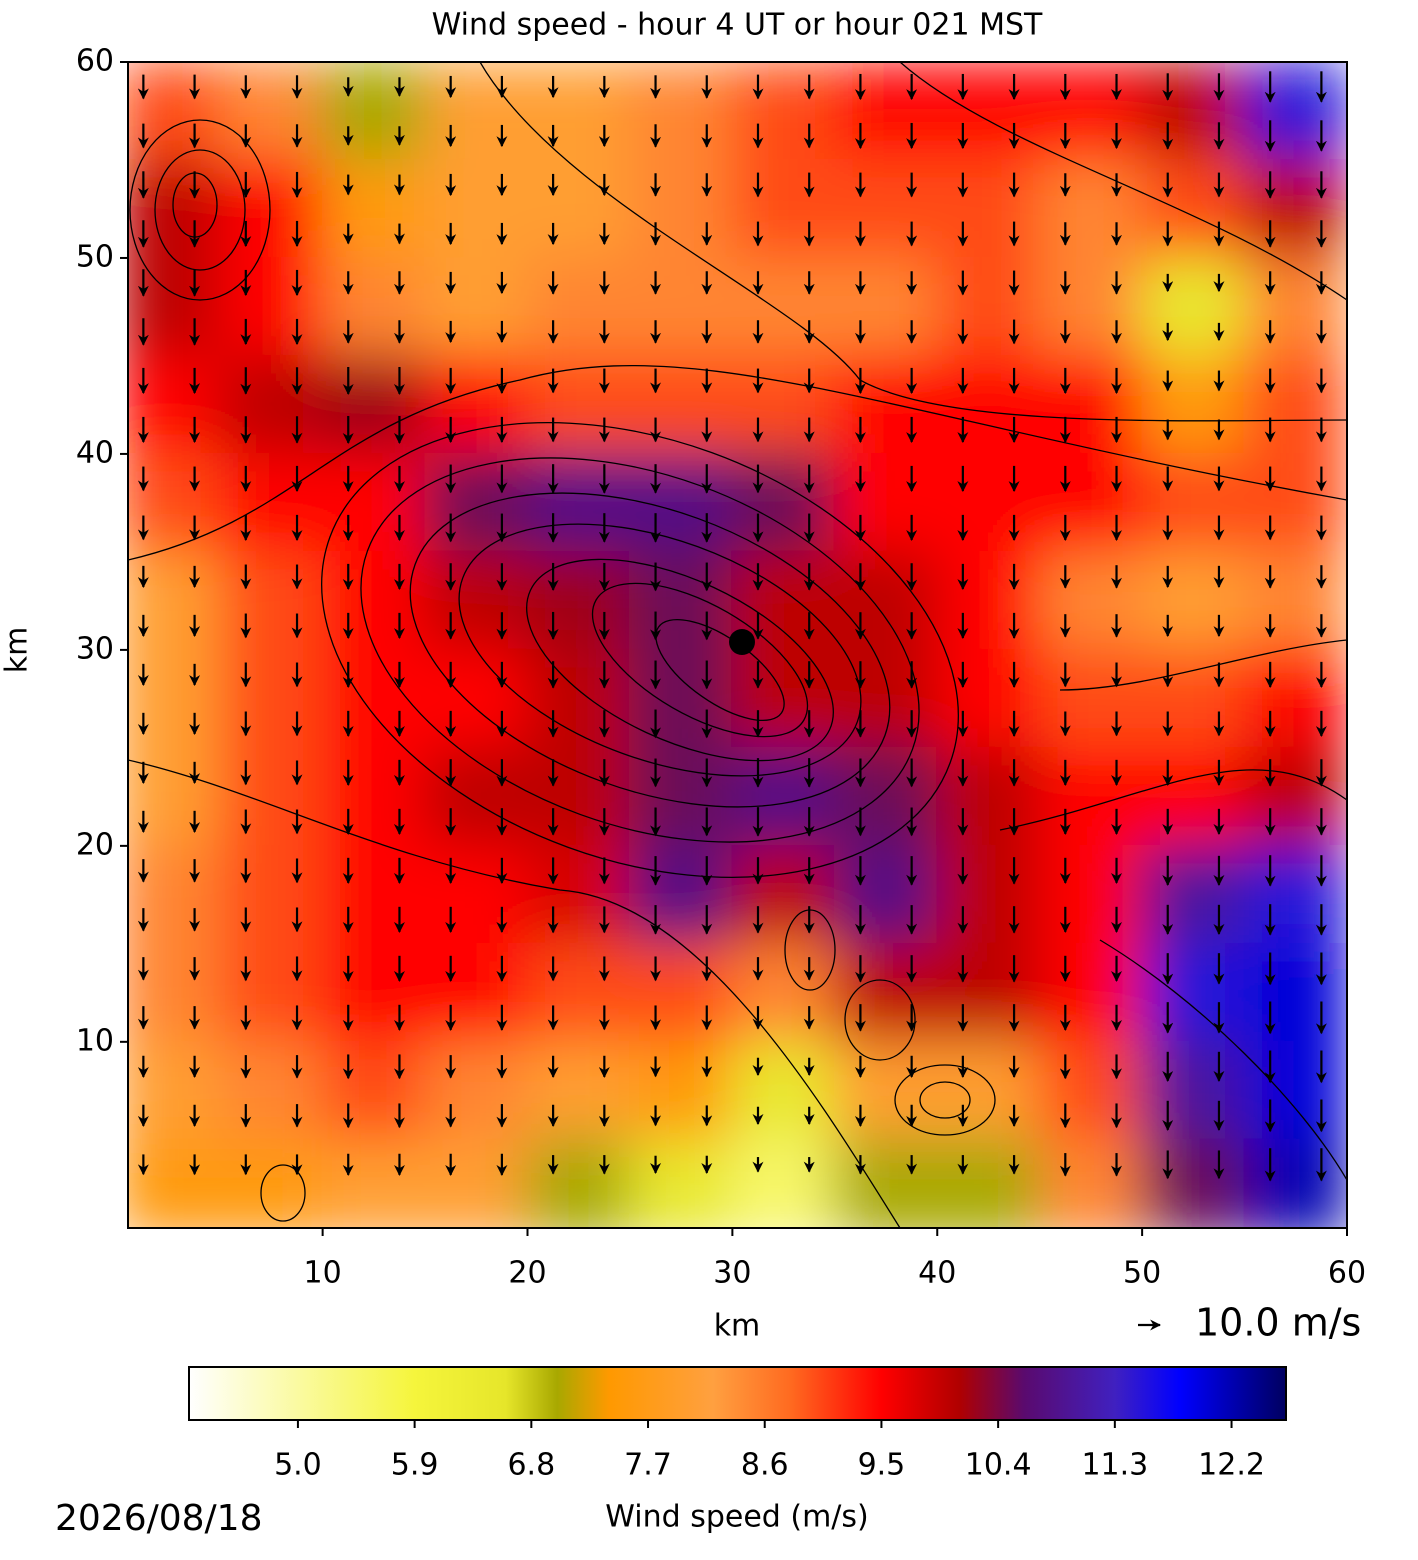  I want to click on colorbar-tick-label: 8.6, so click(765, 1465).